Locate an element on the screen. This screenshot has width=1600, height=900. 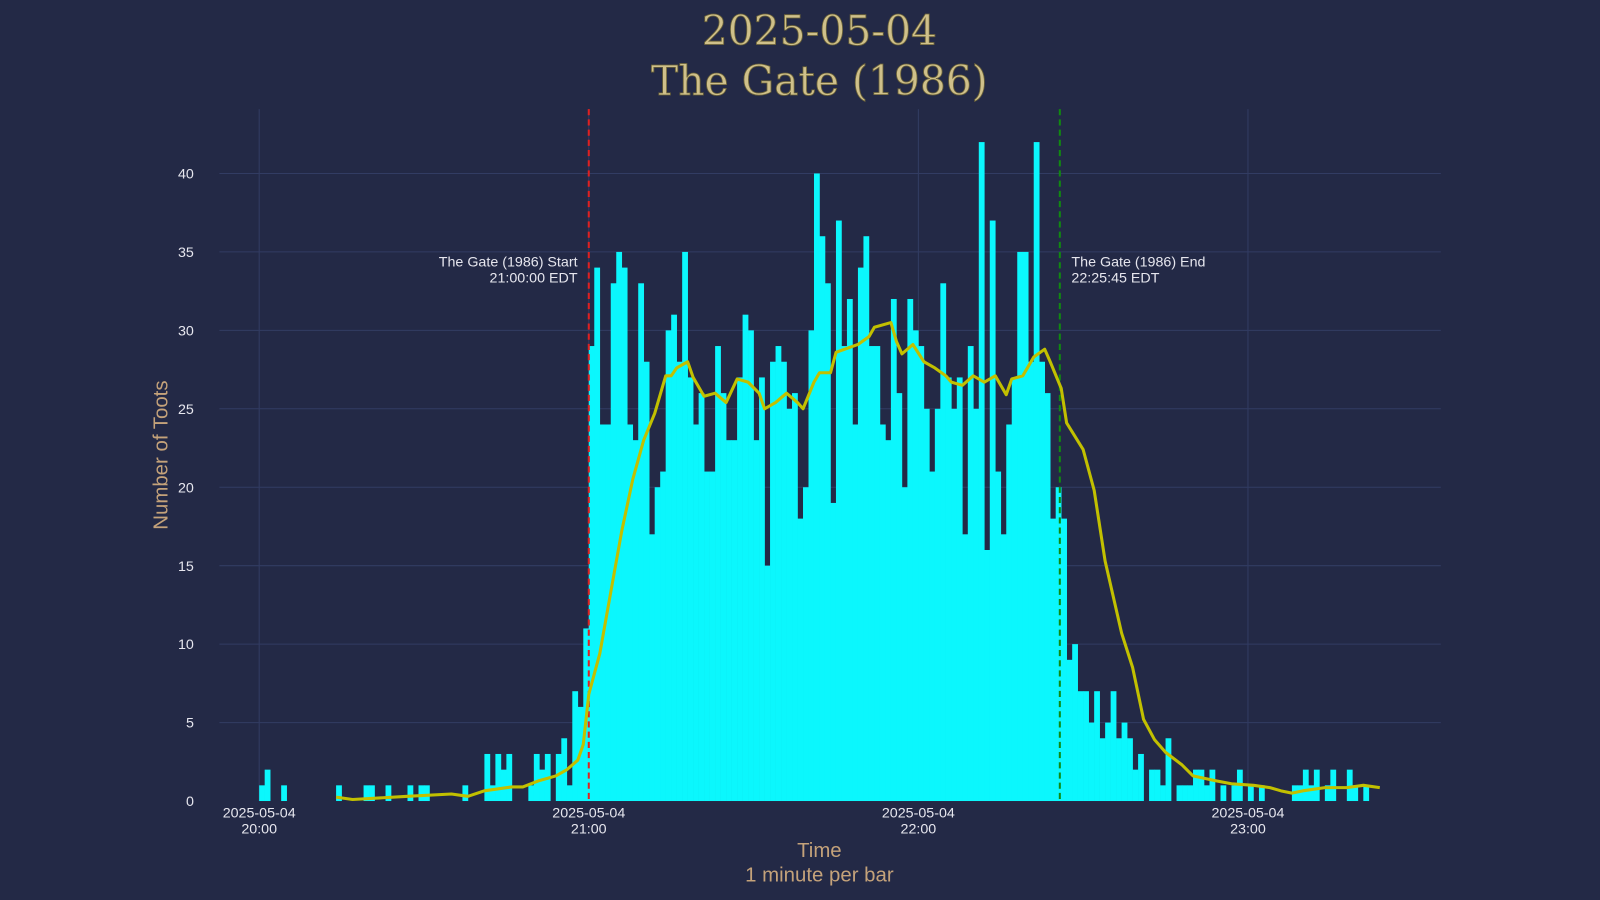
end-annotation-time: 22:25:45 EDT is located at coordinates (1115, 279).